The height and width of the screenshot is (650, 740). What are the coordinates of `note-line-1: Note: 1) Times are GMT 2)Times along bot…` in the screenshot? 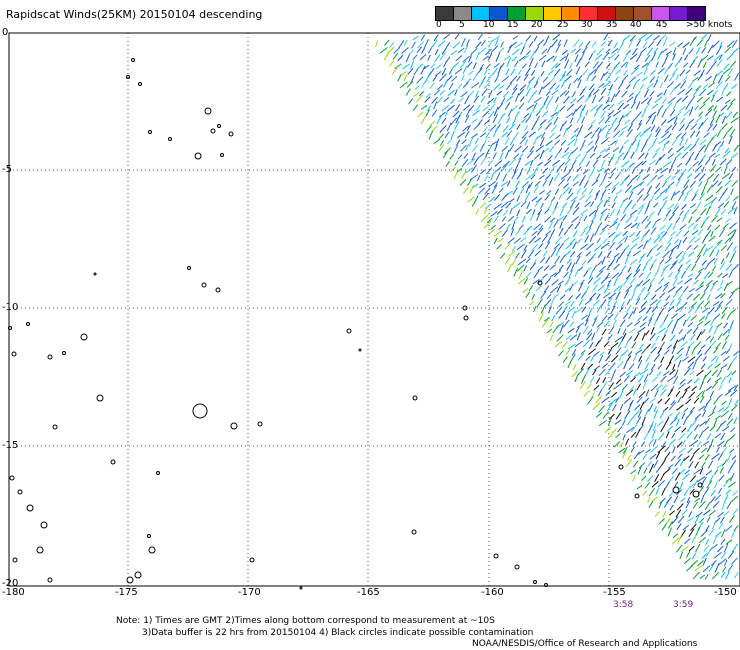 It's located at (305, 621).